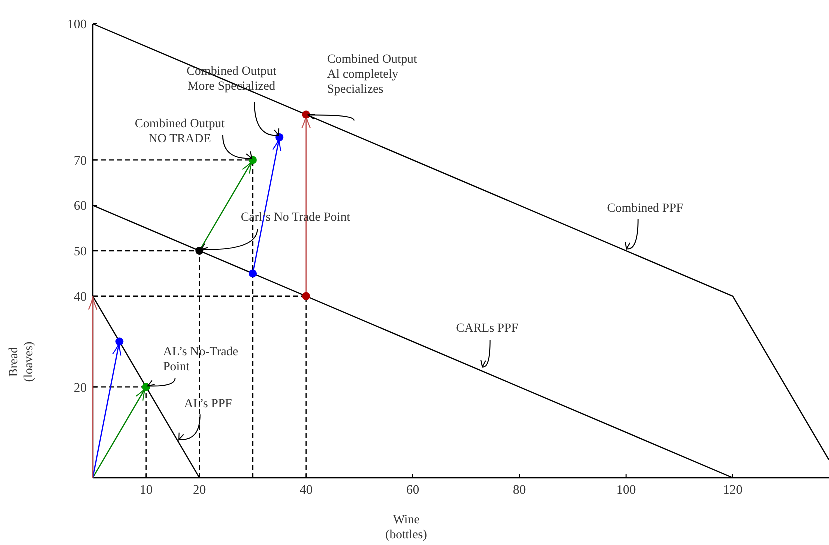  Describe the element at coordinates (407, 527) in the screenshot. I see `x-axis-title: Wine (bottles)` at that location.